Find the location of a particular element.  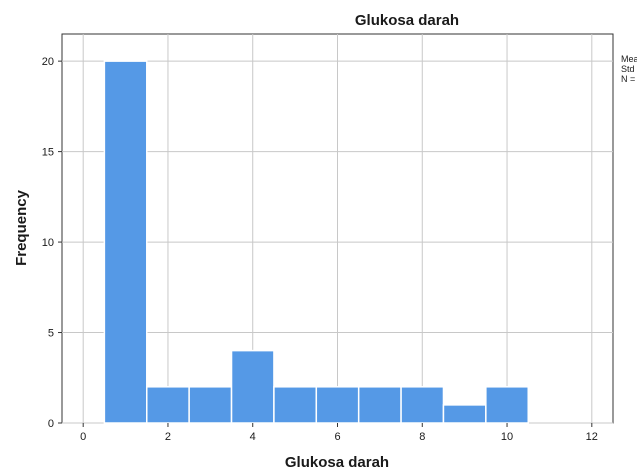

x-tick-label: 0 is located at coordinates (83, 437).